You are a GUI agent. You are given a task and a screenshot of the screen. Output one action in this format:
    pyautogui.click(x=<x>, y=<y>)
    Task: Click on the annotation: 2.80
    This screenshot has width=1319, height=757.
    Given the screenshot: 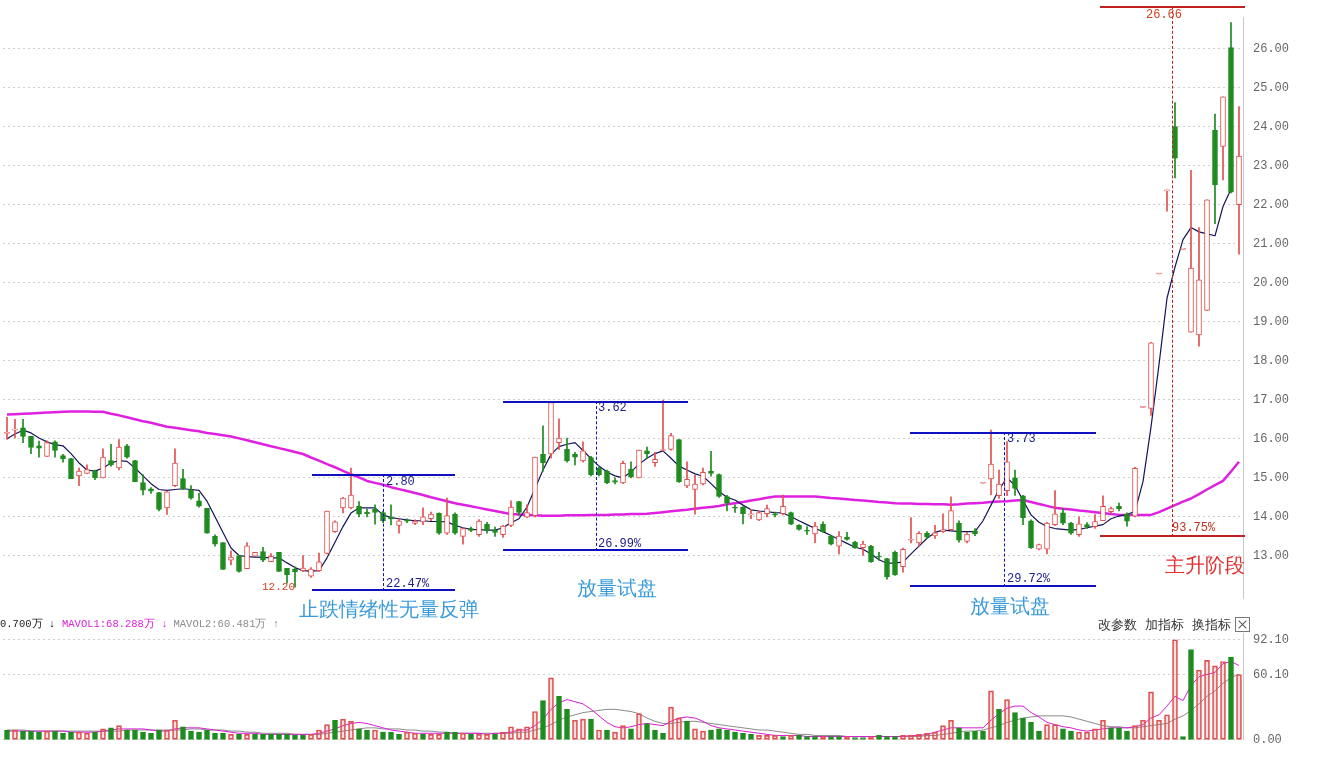 What is the action you would take?
    pyautogui.click(x=400, y=482)
    